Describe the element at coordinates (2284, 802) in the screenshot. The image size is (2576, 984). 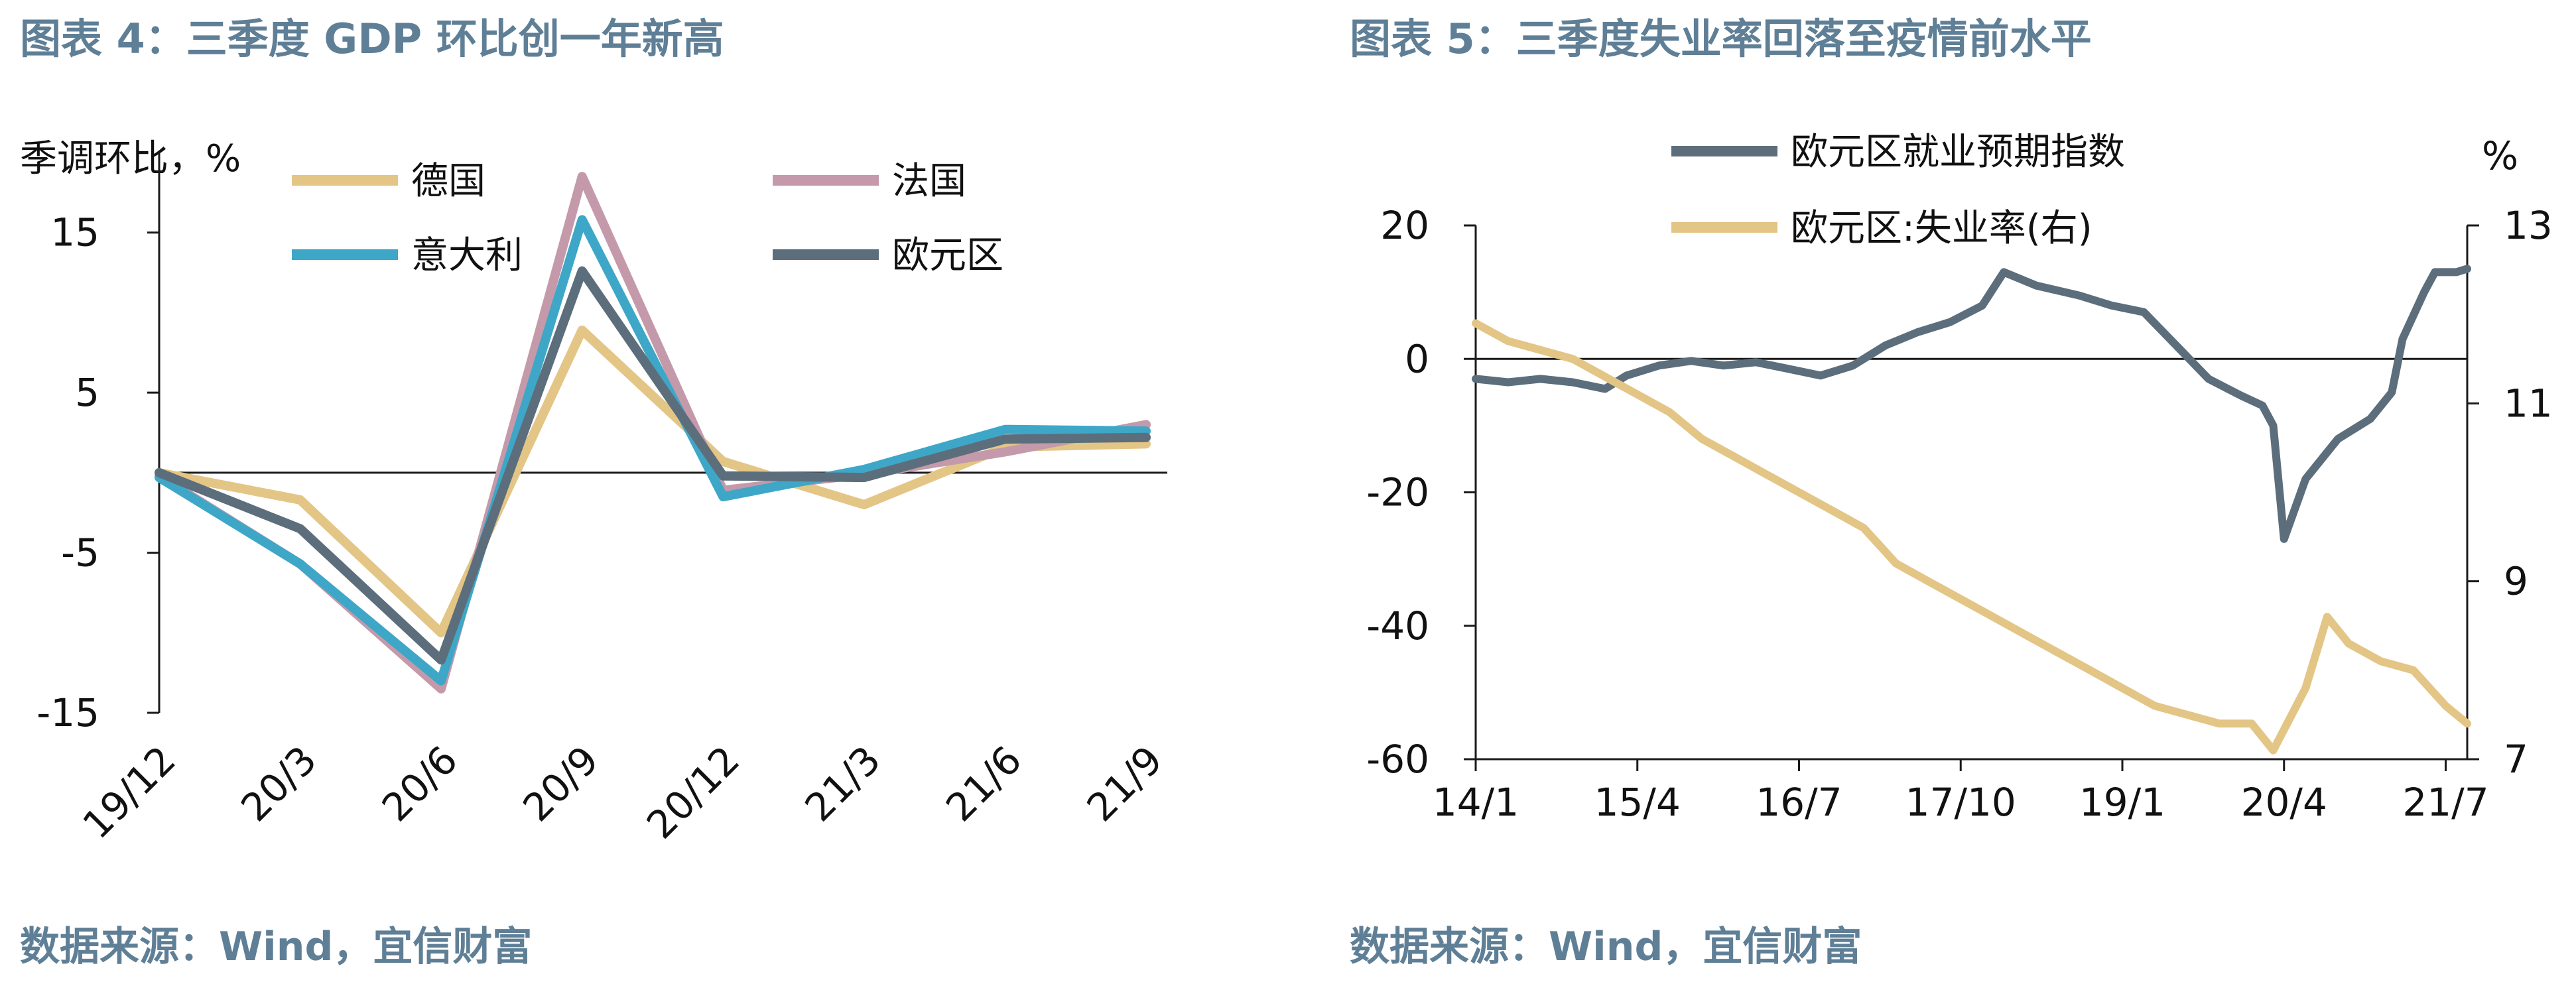
I see `chart-5-xtick-label: 20/4` at that location.